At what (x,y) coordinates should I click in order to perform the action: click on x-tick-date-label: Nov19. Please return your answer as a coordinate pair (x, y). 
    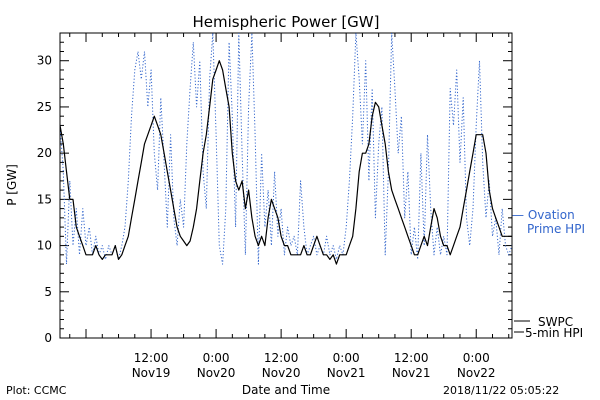
    Looking at the image, I should click on (151, 373).